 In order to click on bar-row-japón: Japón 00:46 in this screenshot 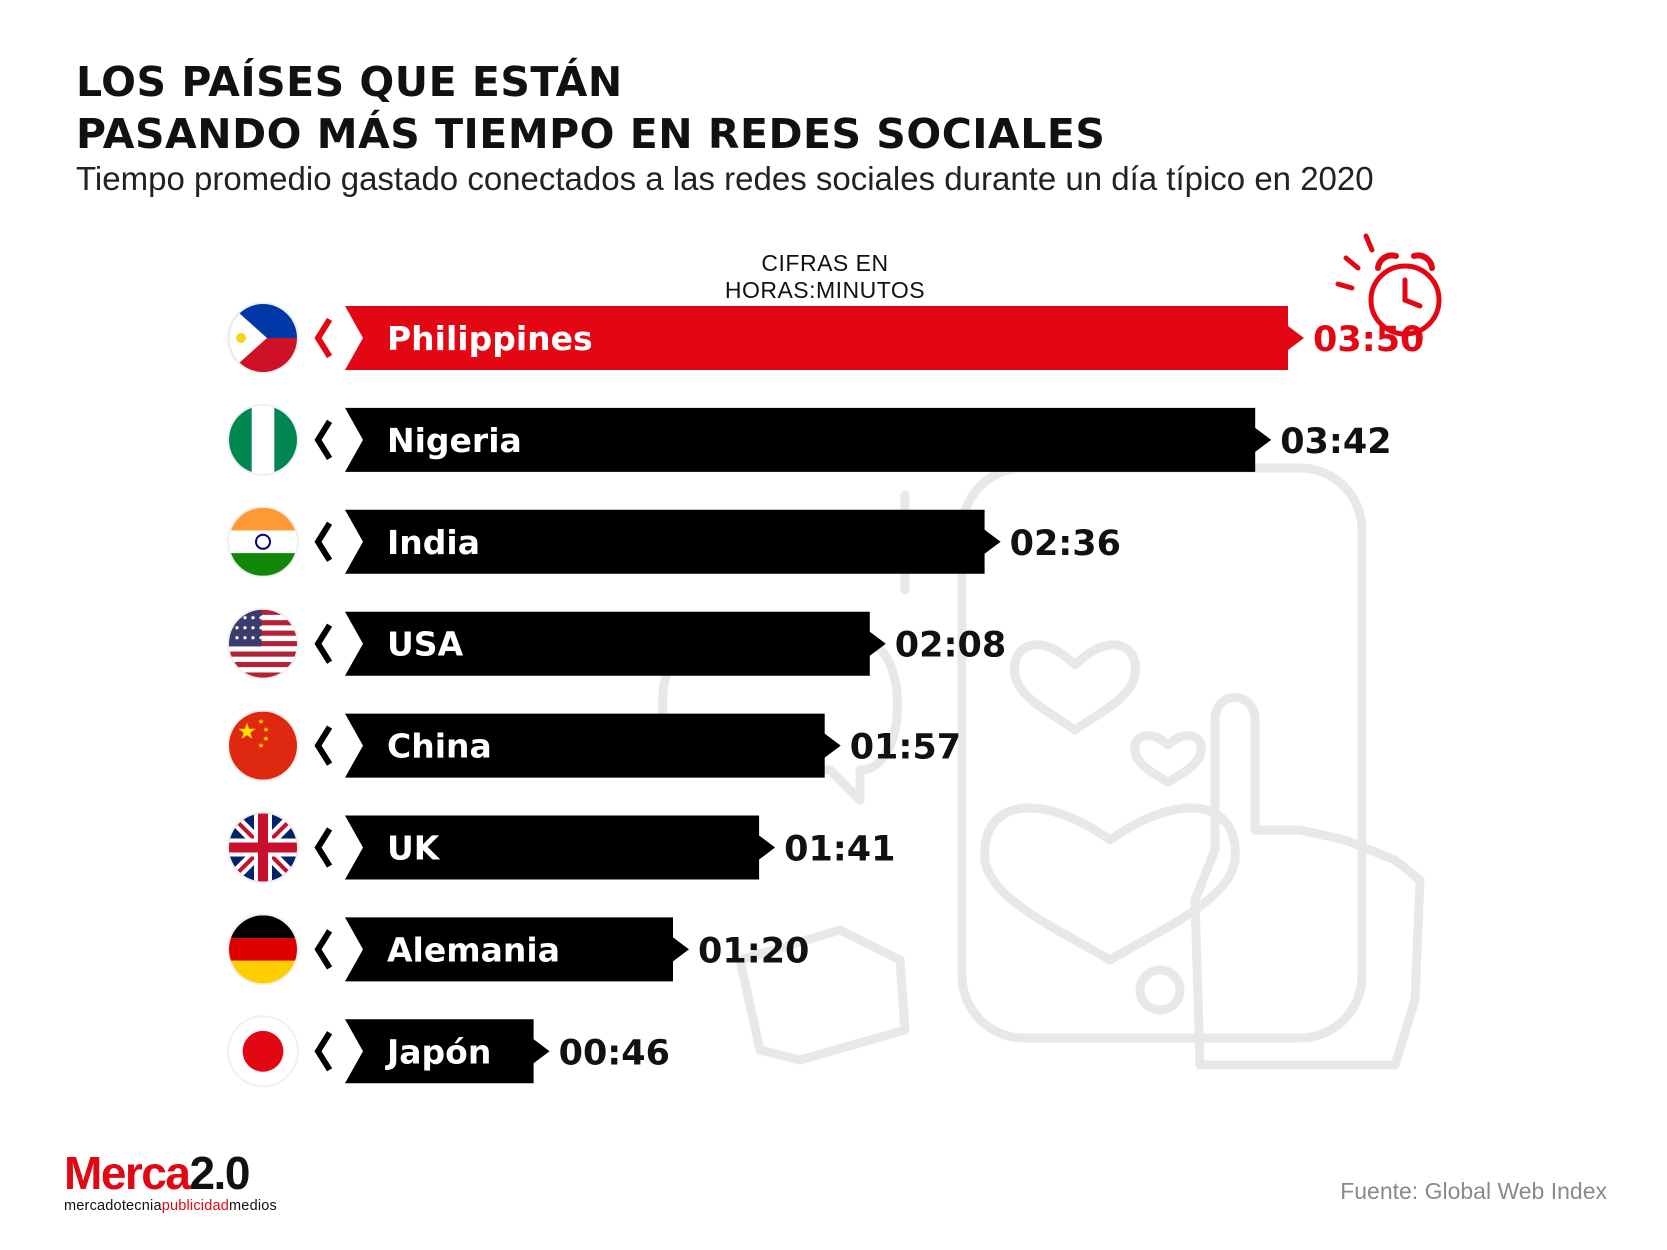, I will do `click(448, 1051)`.